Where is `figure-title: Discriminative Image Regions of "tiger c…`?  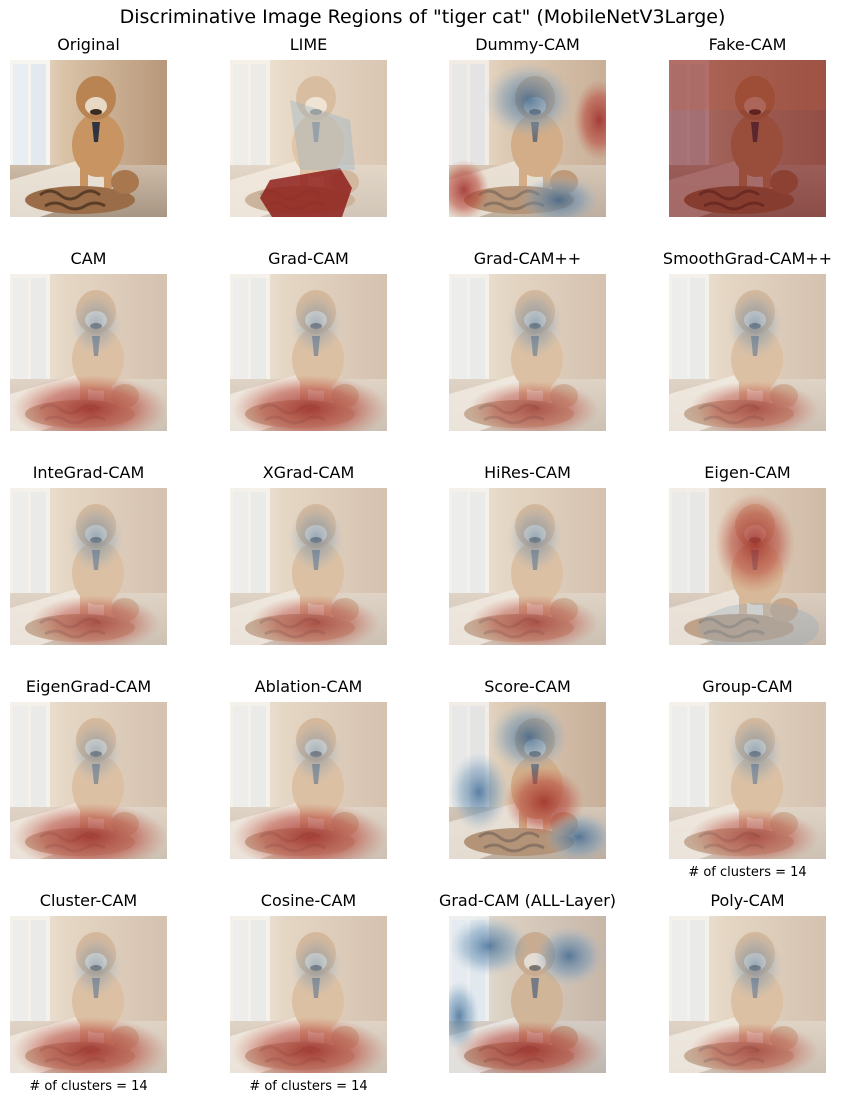 figure-title: Discriminative Image Regions of "tiger c… is located at coordinates (422, 17).